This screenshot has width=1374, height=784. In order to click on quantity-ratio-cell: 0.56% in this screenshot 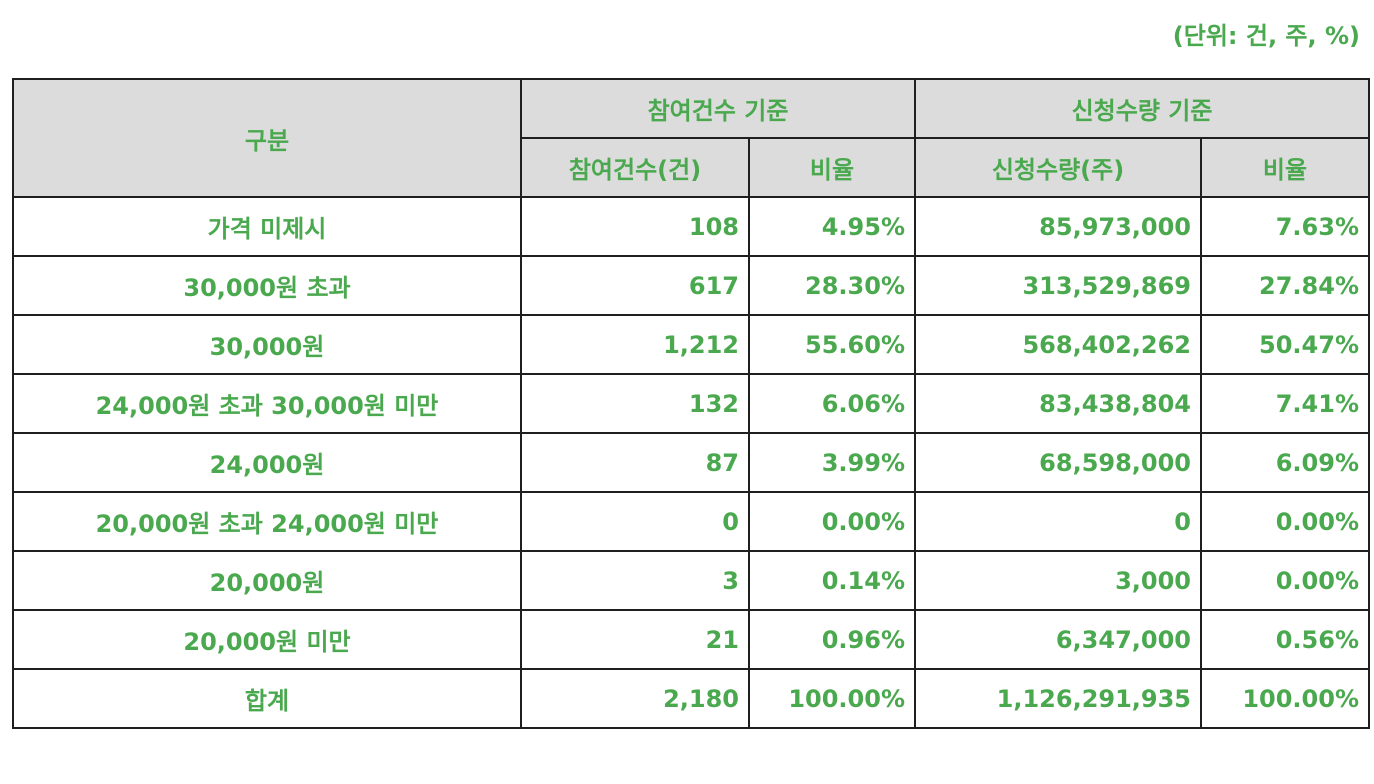, I will do `click(1285, 639)`.